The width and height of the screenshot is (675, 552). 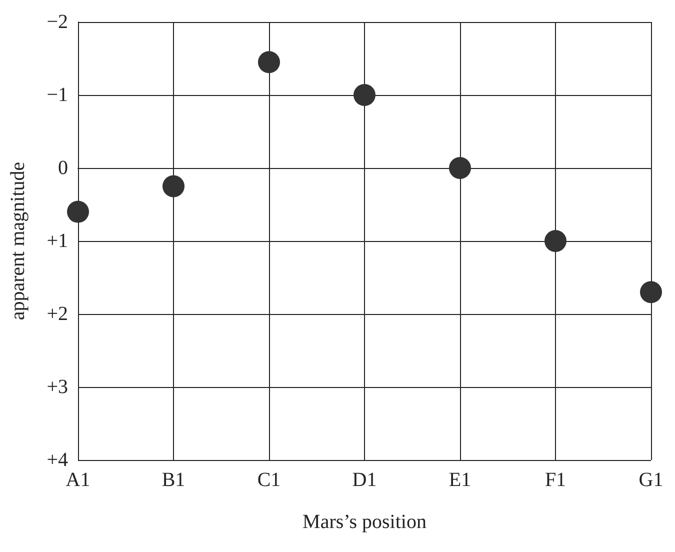 I want to click on x-tick-label: D1, so click(x=364, y=480).